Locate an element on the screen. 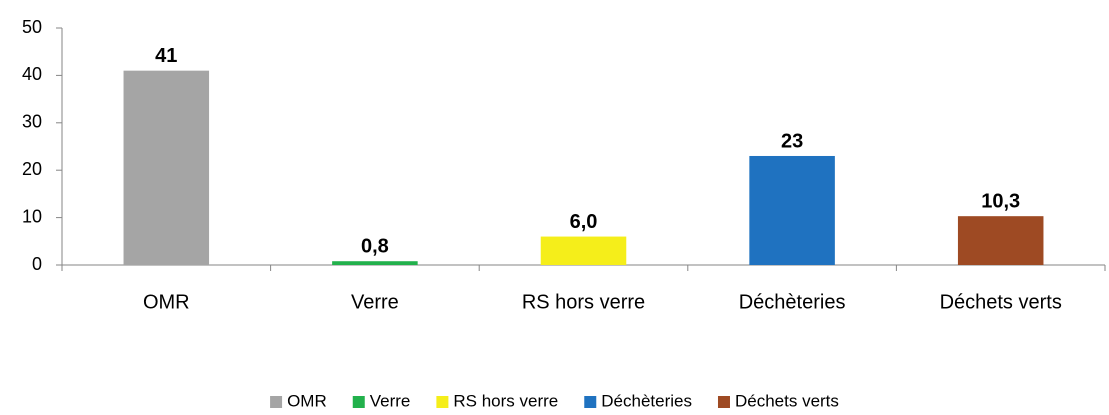 This screenshot has height=415, width=1109. y-tick-label: 0 is located at coordinates (37, 264).